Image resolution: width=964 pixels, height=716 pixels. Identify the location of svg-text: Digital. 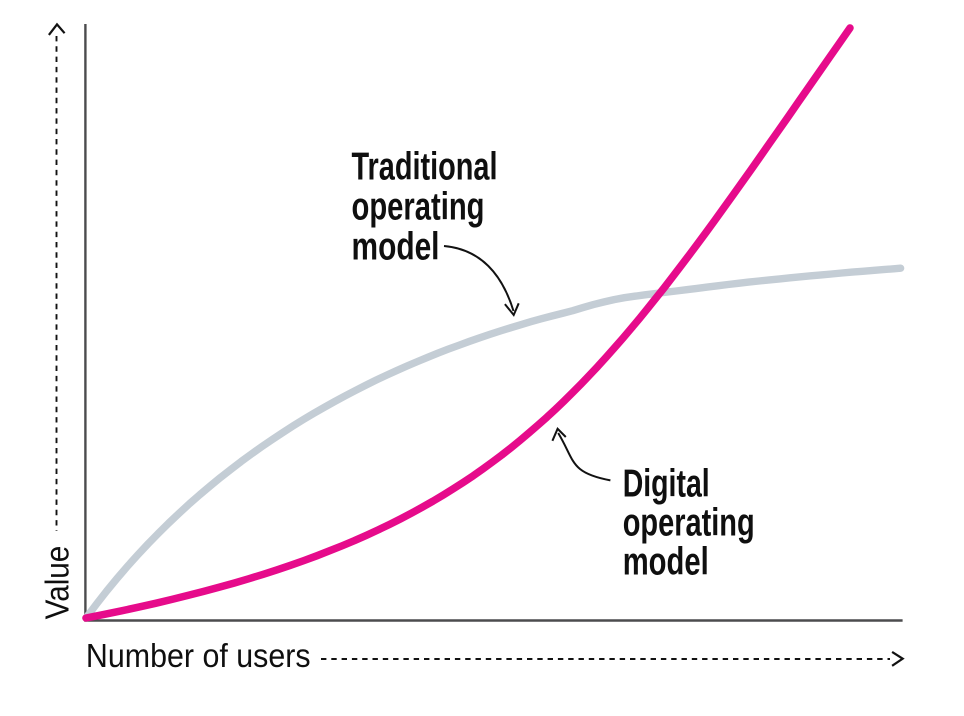
(666, 484).